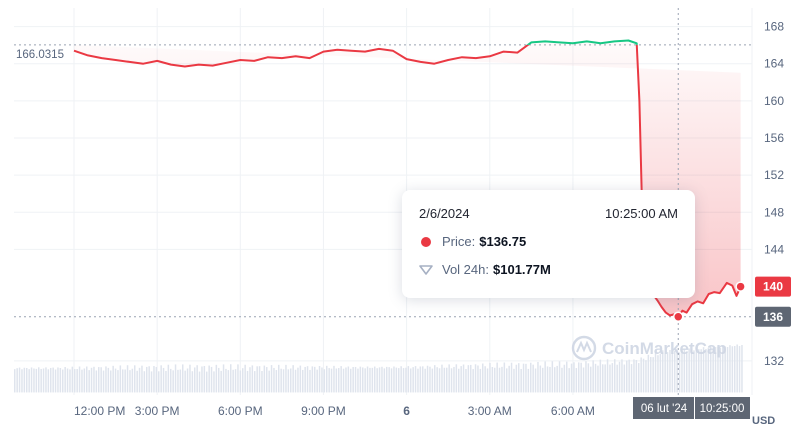 The image size is (800, 441). What do you see at coordinates (774, 64) in the screenshot?
I see `y-tick-label: 164` at bounding box center [774, 64].